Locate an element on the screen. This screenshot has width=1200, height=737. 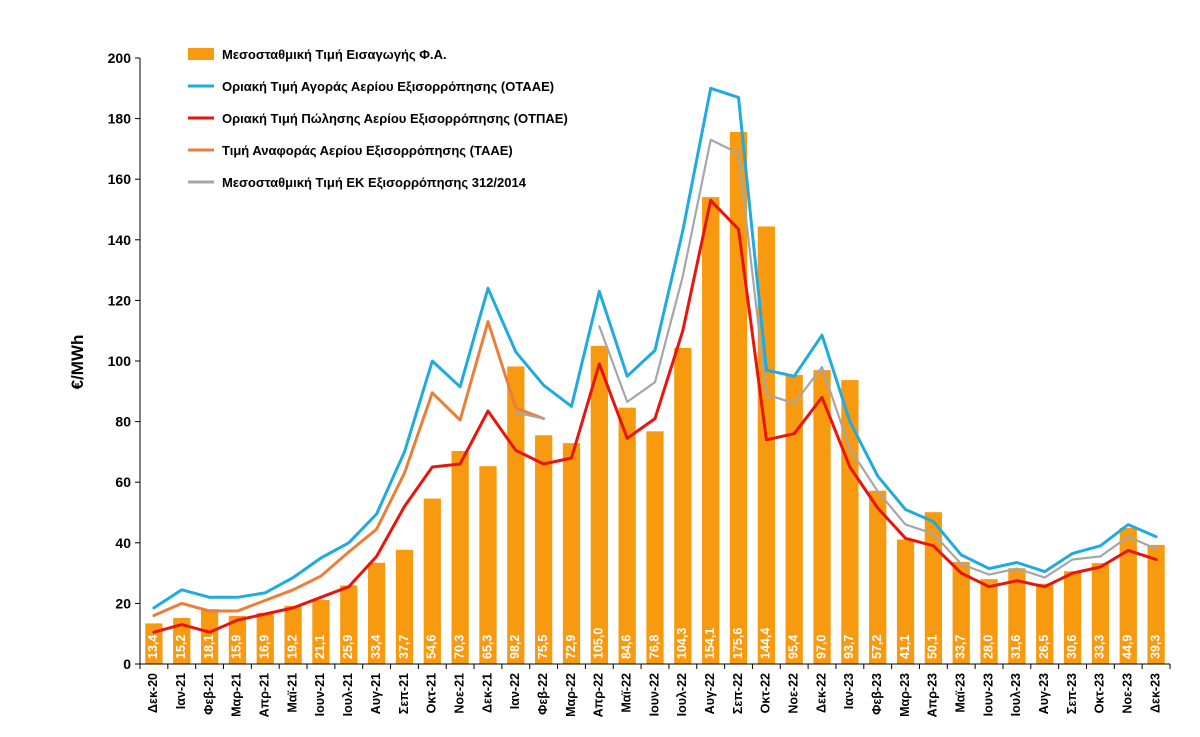
x-tick-label: Απρ-21 is located at coordinates (265, 695).